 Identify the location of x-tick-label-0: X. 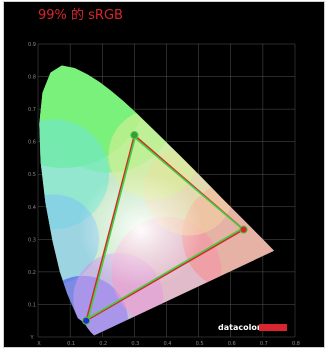
(39, 344).